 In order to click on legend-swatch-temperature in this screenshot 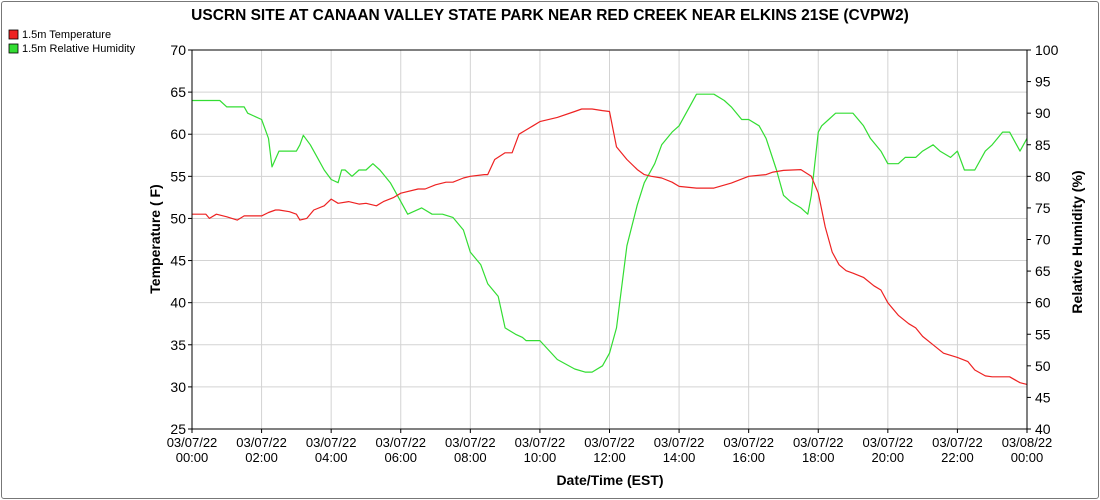, I will do `click(13, 34)`.